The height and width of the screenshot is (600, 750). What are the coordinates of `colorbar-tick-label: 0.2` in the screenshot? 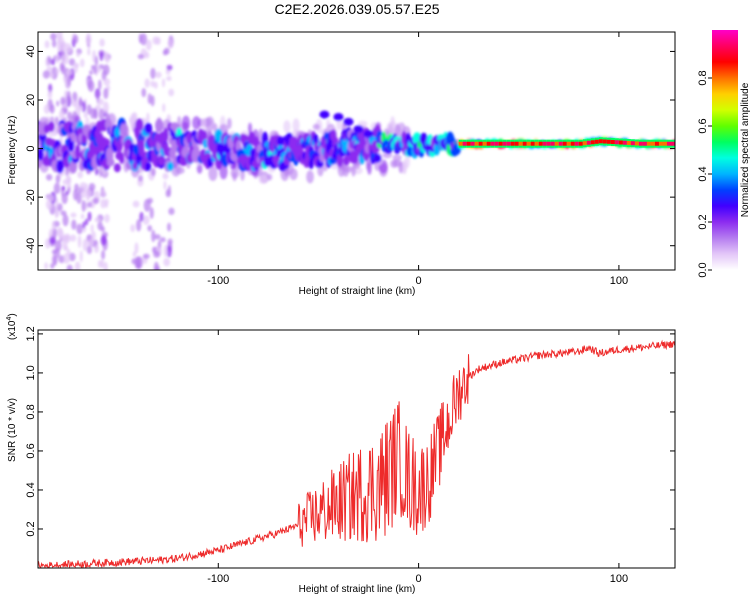 It's located at (703, 221).